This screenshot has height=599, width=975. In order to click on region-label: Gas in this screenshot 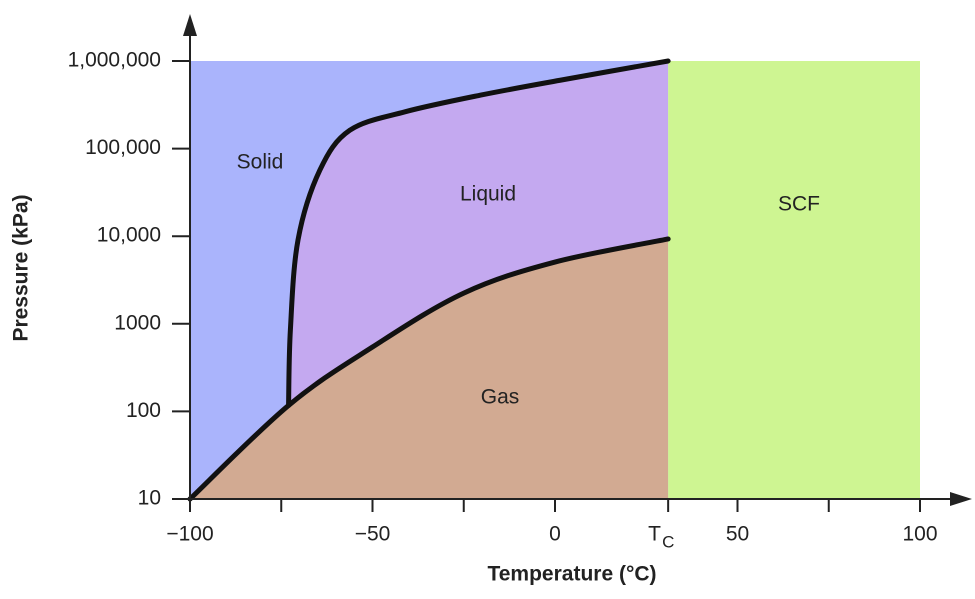, I will do `click(500, 397)`.